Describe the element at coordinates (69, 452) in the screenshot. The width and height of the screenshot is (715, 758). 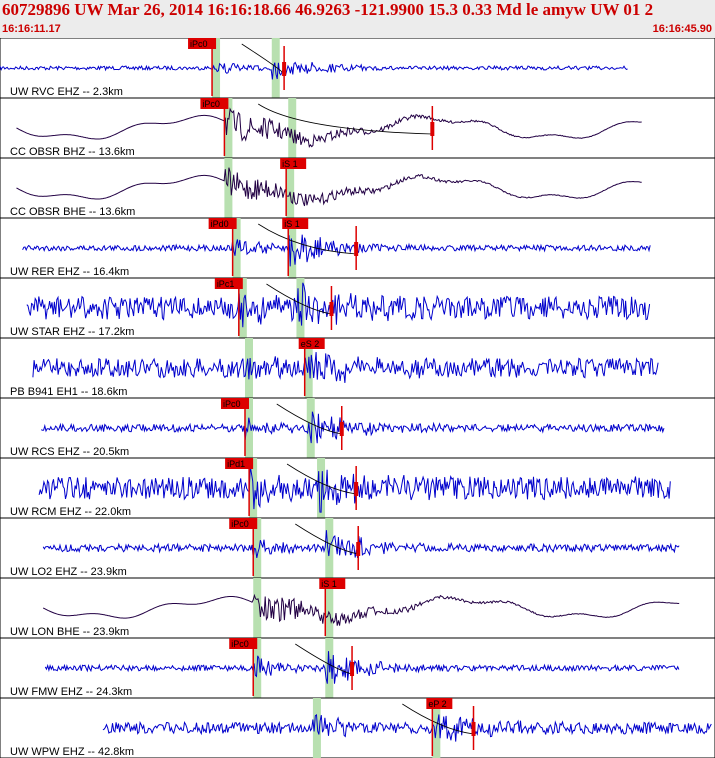
I see `channel-label: UW RCS EHZ -- 20.5km` at that location.